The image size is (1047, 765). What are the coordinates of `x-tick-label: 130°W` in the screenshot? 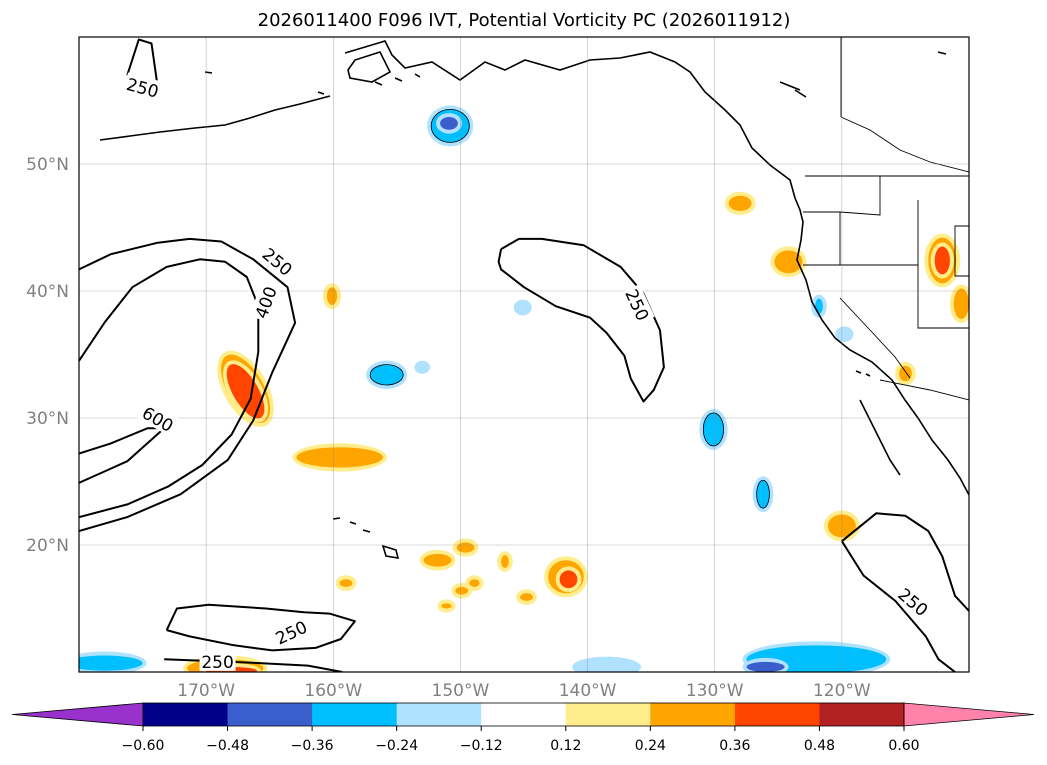 It's located at (715, 691).